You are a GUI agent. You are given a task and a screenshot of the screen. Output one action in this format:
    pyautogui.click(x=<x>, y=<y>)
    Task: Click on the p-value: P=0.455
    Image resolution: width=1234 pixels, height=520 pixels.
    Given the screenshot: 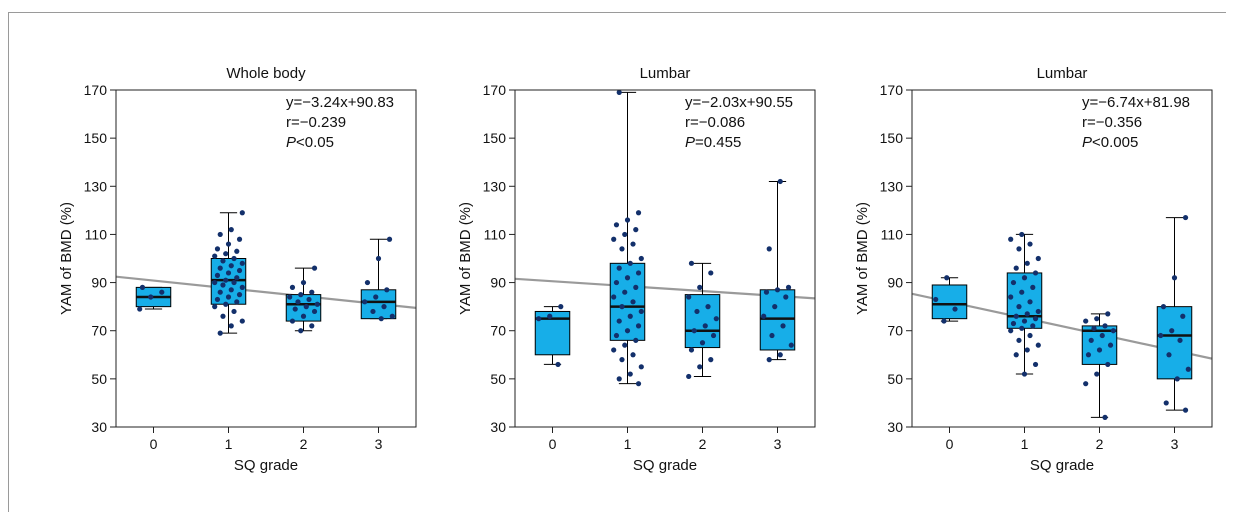 What is the action you would take?
    pyautogui.click(x=713, y=142)
    